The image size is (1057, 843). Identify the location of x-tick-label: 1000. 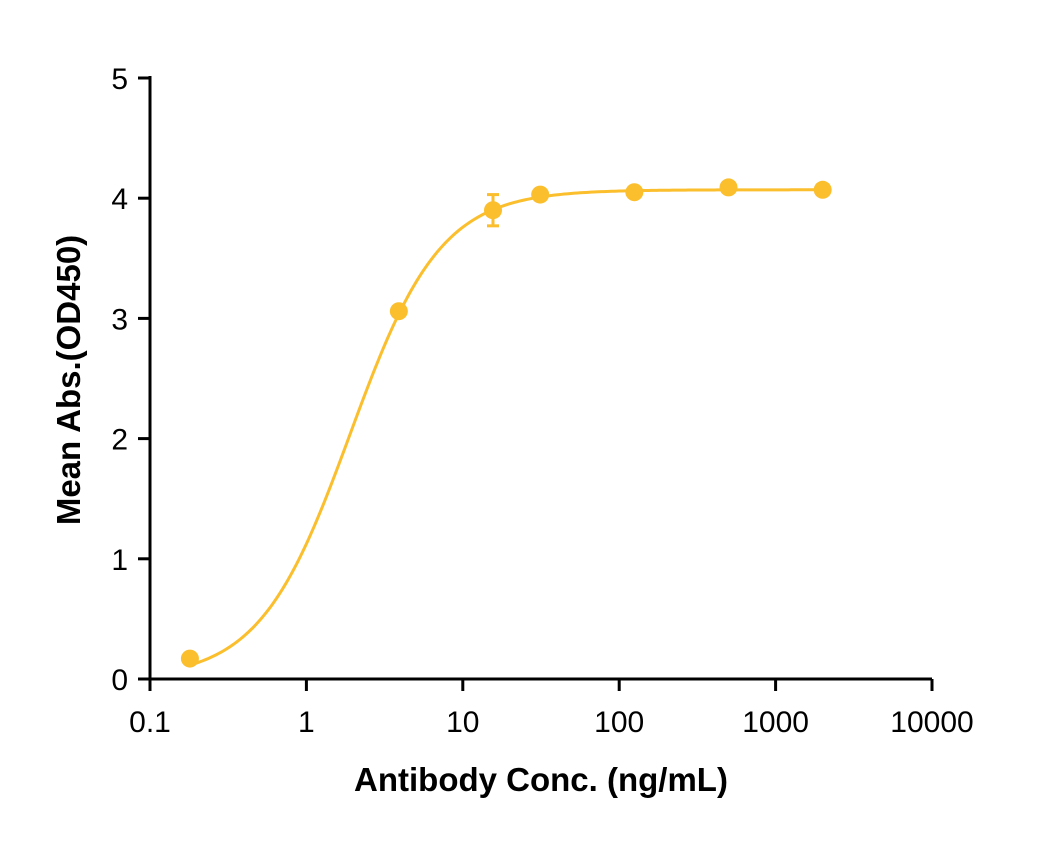
(775, 722).